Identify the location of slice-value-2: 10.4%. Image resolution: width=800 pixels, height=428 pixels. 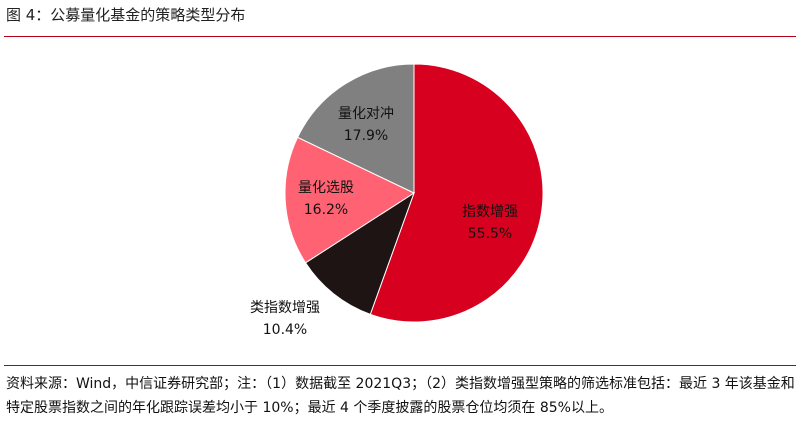
(285, 330).